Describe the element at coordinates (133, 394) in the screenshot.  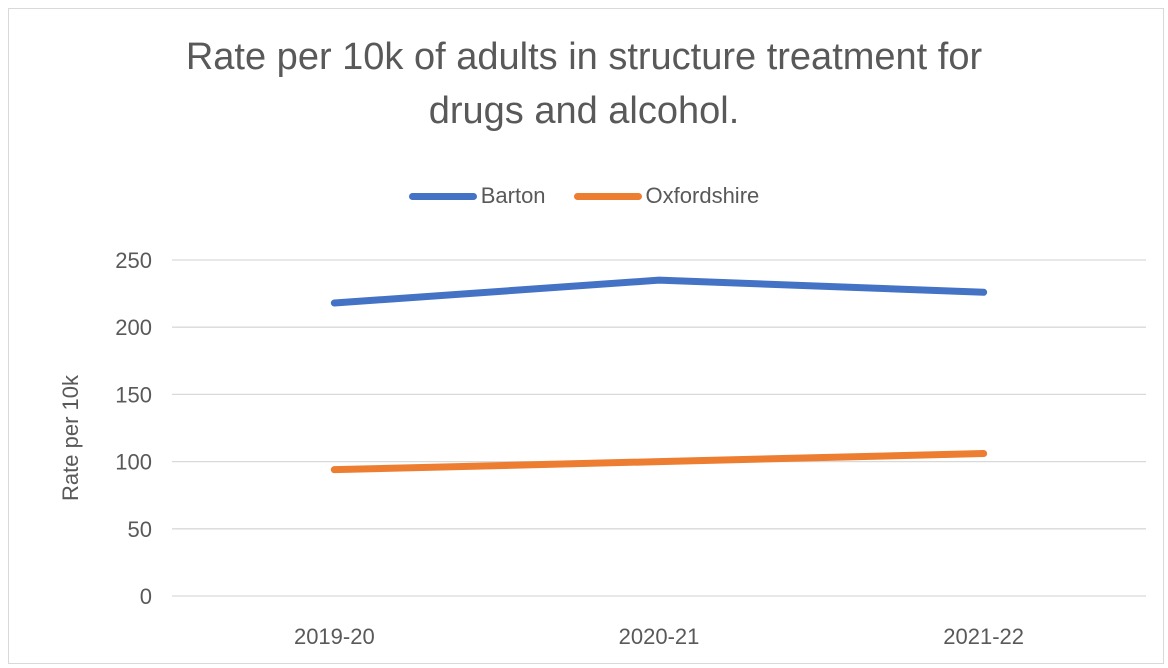
I see `y-tick-label-150: 150` at that location.